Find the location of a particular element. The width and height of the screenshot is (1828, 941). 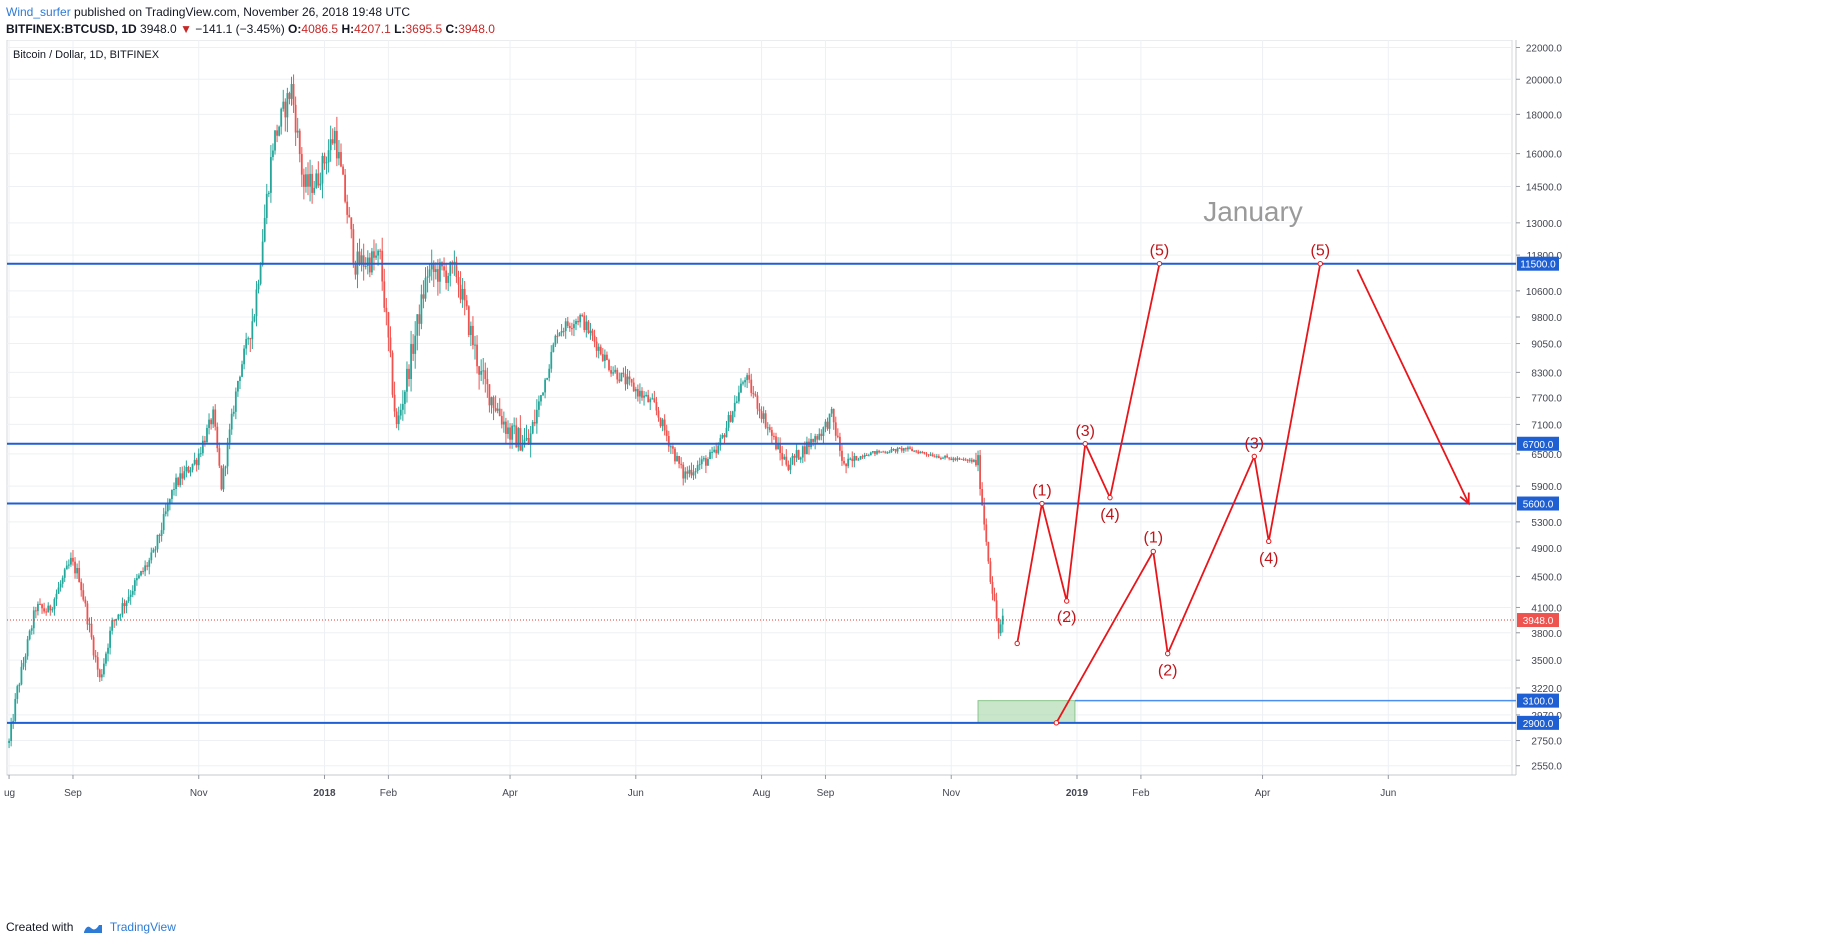

y-tick-label: 13000.0 is located at coordinates (1544, 224).